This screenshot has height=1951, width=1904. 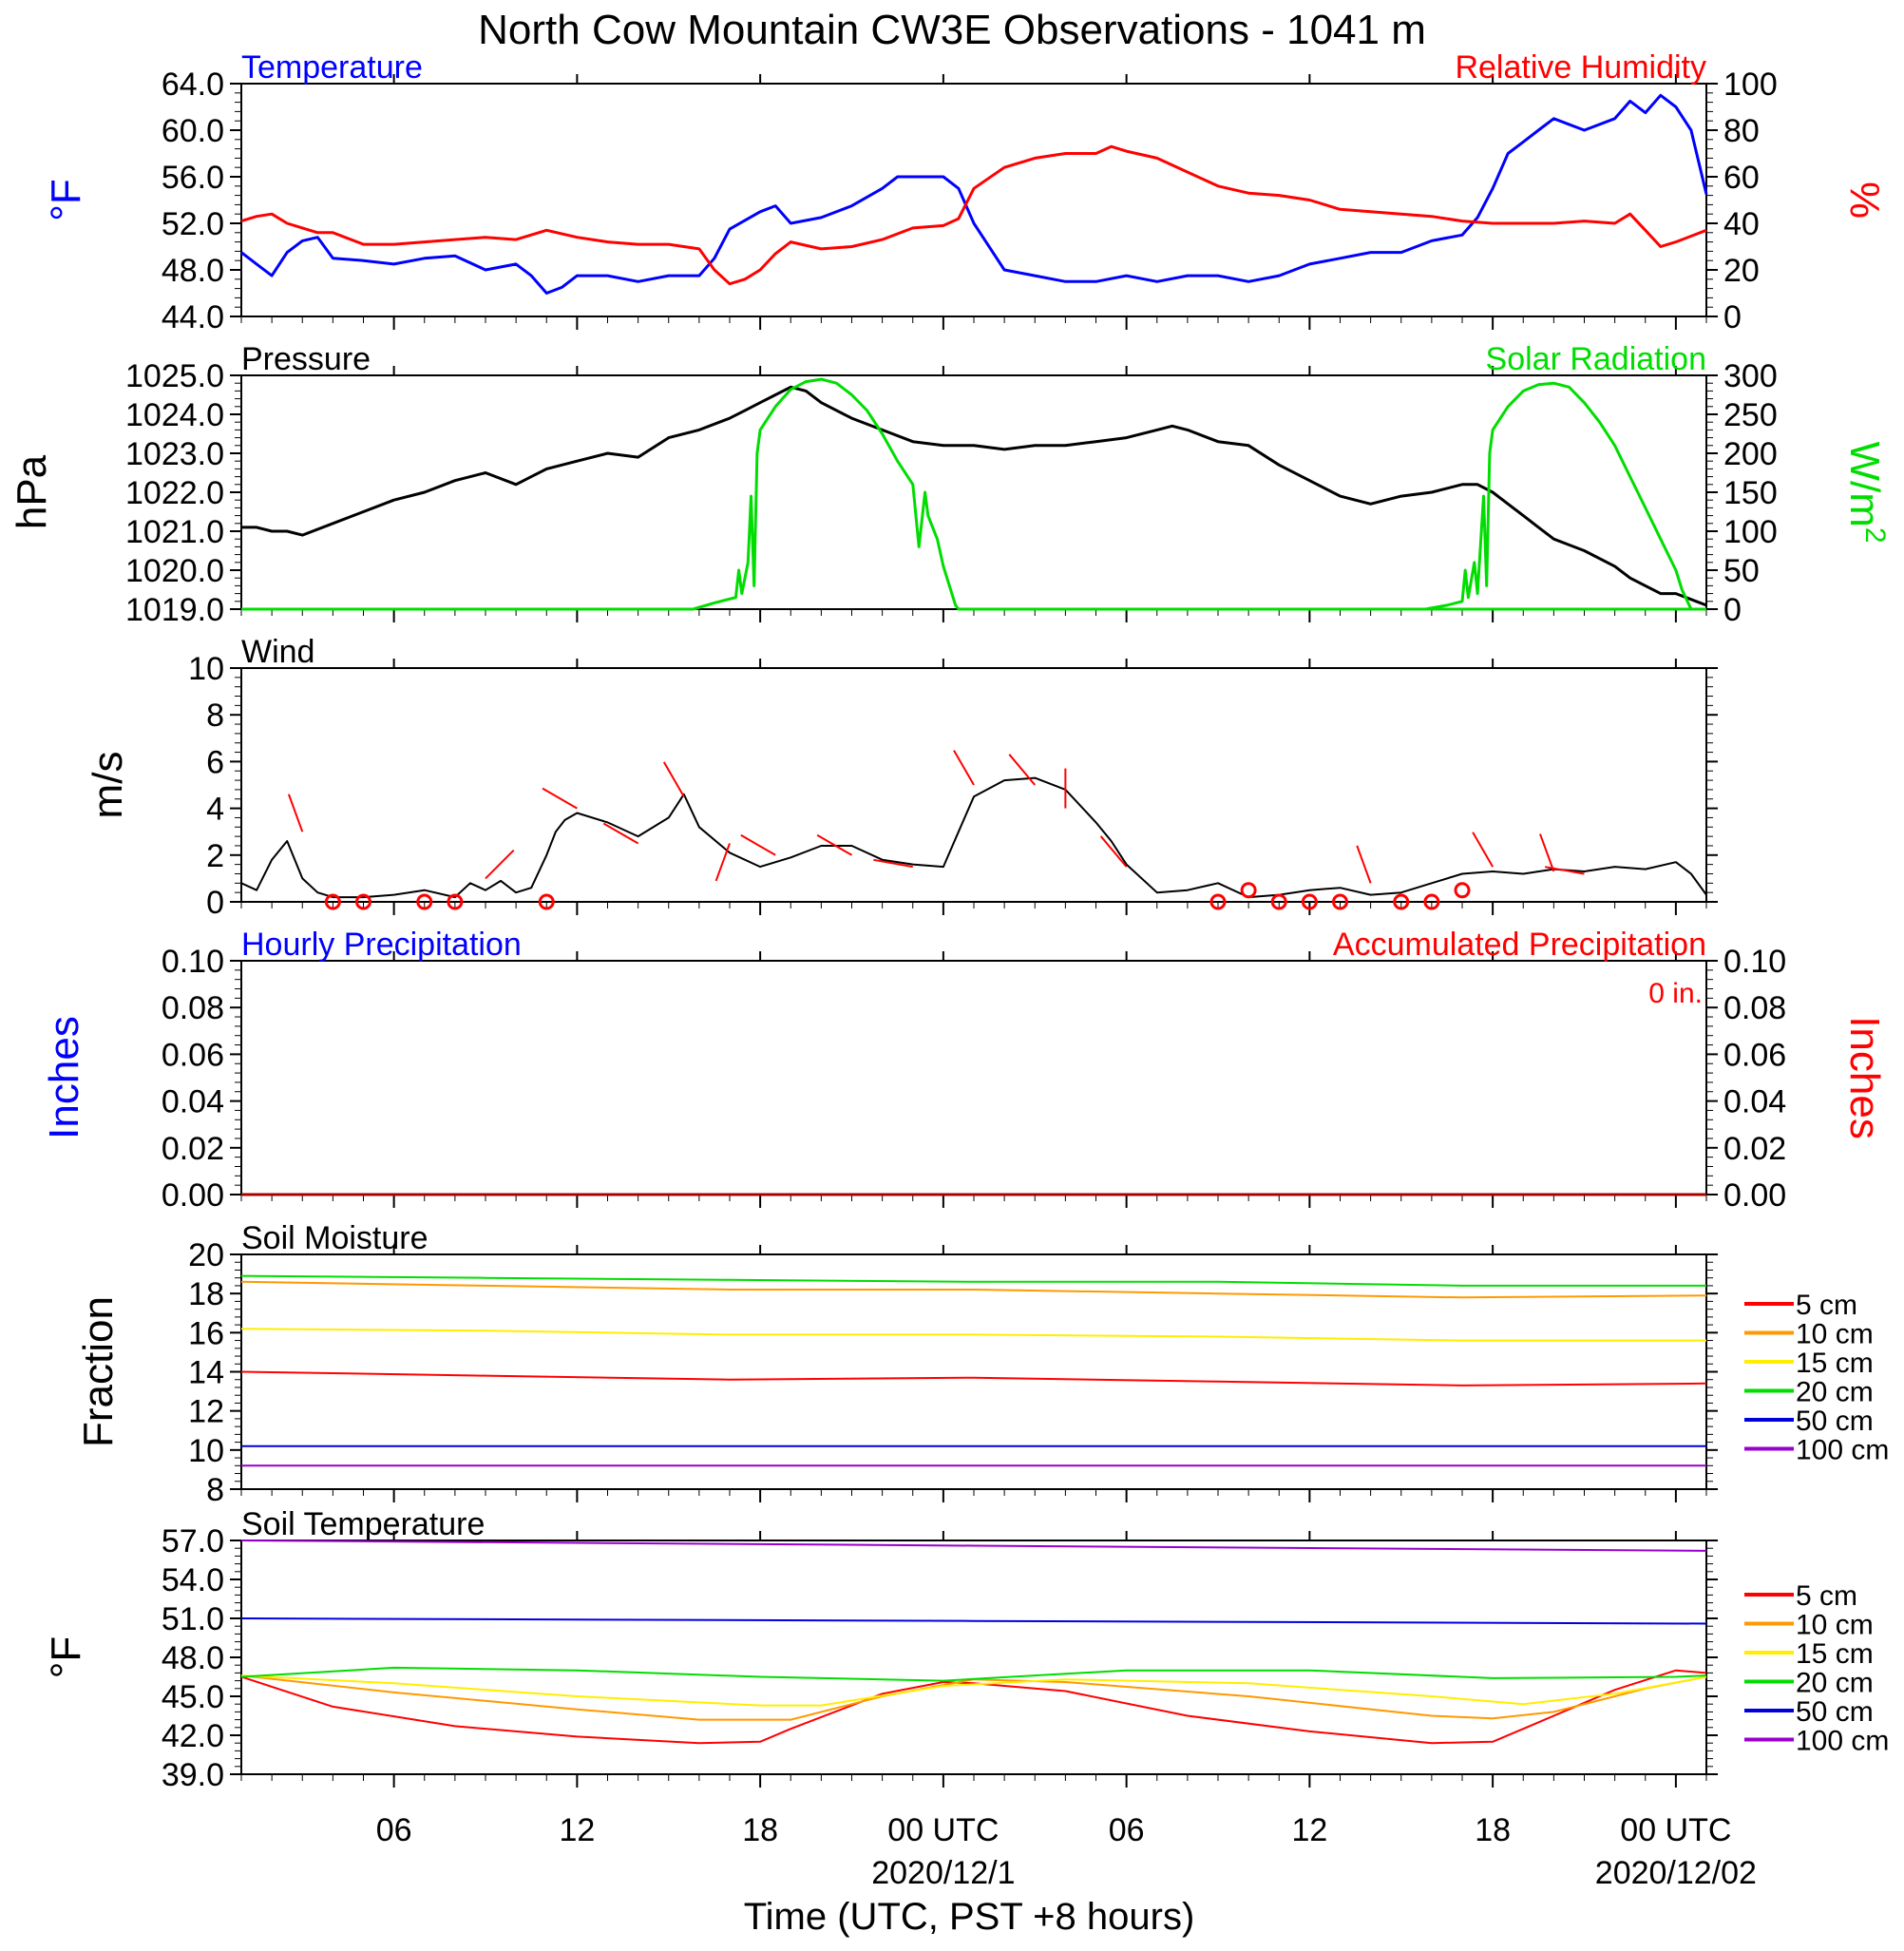 I want to click on y-tick-label-right: 80, so click(x=1741, y=131).